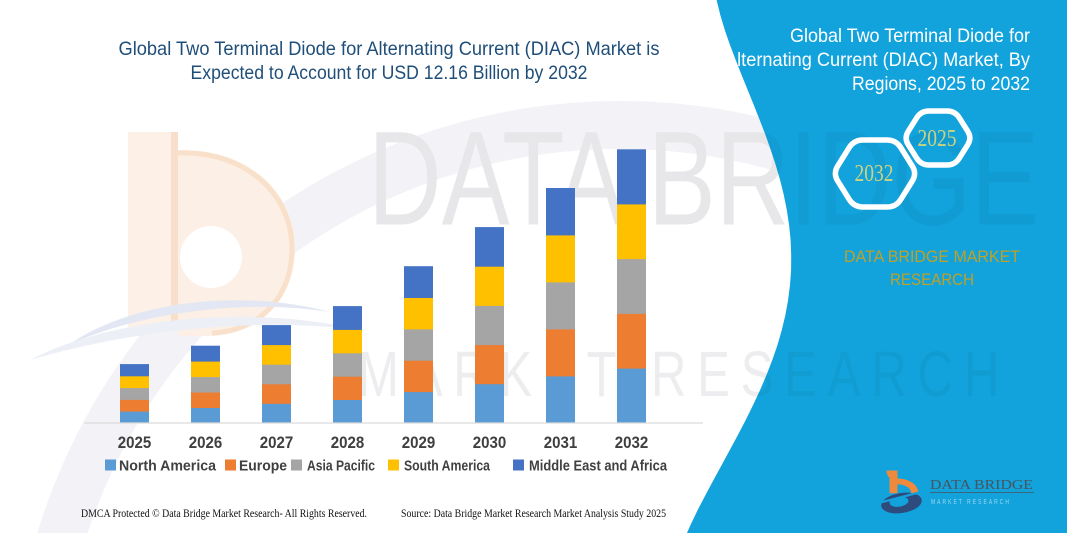 This screenshot has width=1067, height=533. I want to click on svg-text: Global Two Terminal Diode for, so click(910, 36).